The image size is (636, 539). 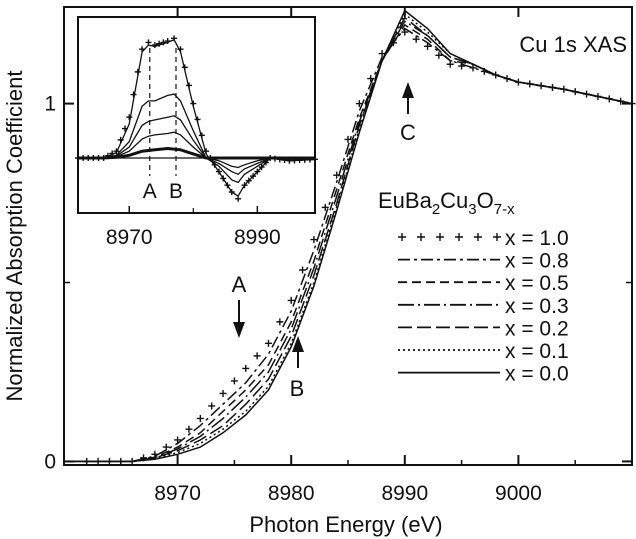 I want to click on x-tick-label: 9000, so click(x=518, y=493).